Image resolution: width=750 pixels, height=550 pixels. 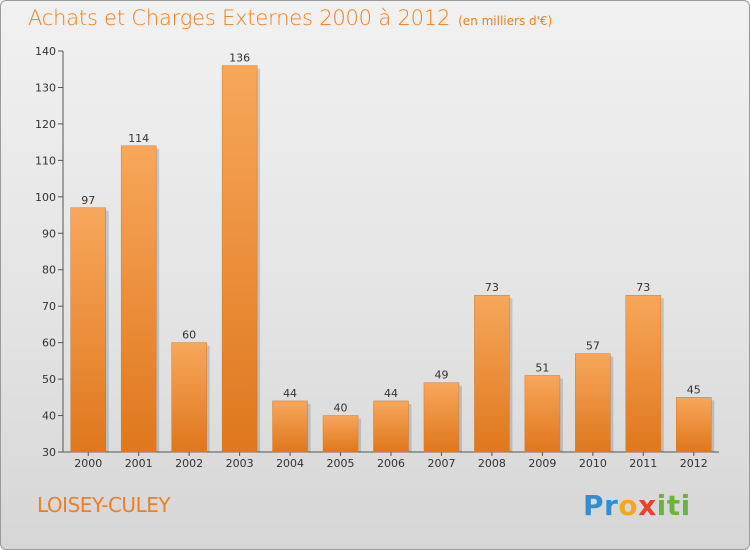 I want to click on value-label-2006: 44, so click(x=391, y=393).